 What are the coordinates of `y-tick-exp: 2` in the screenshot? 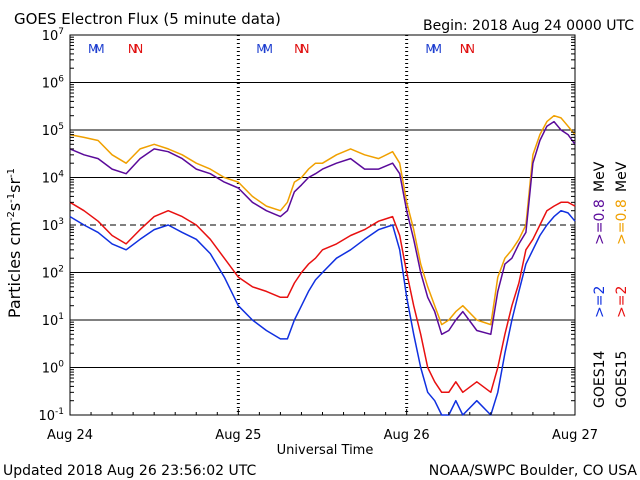 It's located at (61, 270).